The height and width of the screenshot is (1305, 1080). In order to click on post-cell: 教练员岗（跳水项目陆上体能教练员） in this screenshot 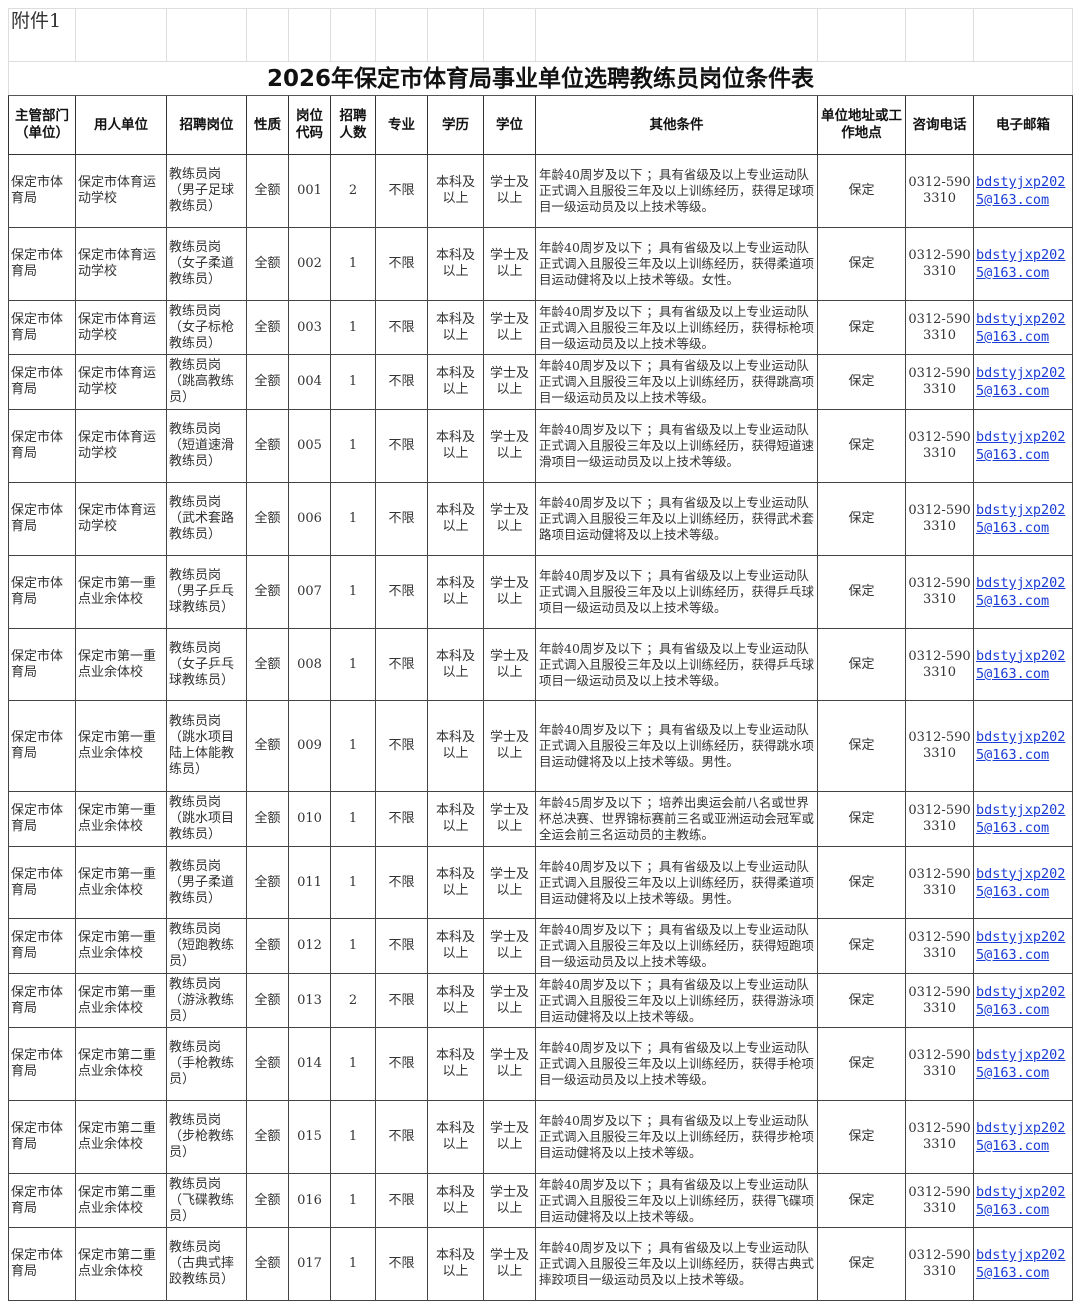, I will do `click(206, 746)`.